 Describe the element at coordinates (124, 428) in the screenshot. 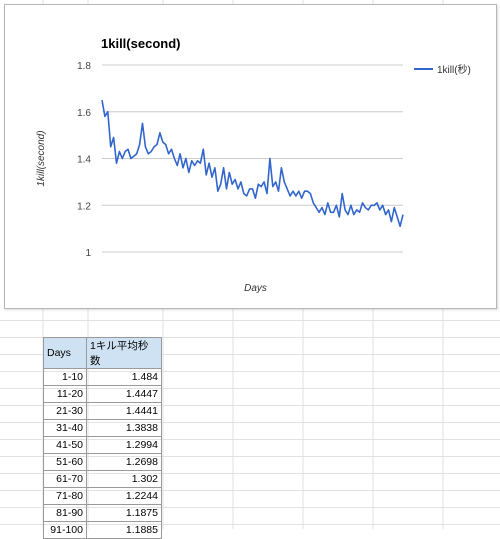

I see `cell-avg-seconds: 1.3838` at that location.